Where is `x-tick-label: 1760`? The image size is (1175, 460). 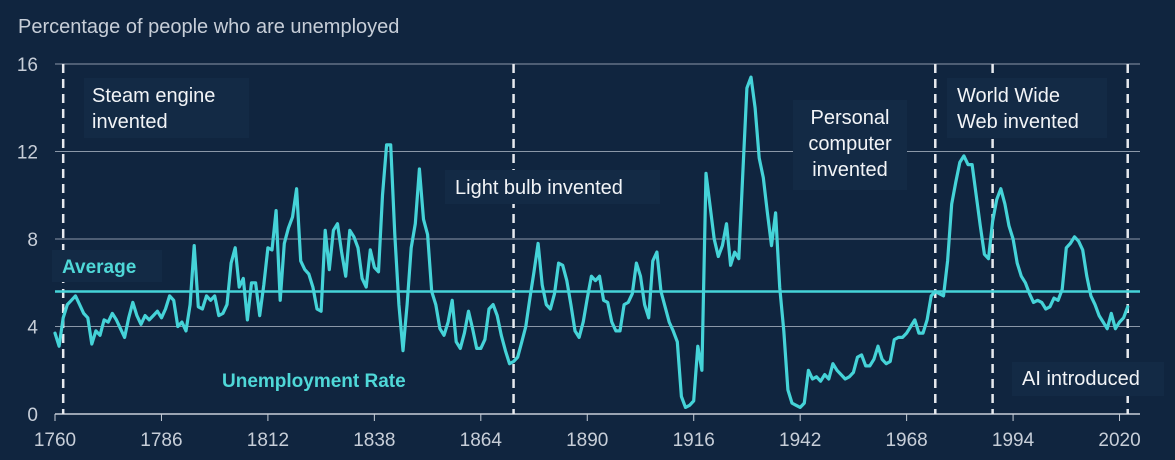 x-tick-label: 1760 is located at coordinates (55, 440).